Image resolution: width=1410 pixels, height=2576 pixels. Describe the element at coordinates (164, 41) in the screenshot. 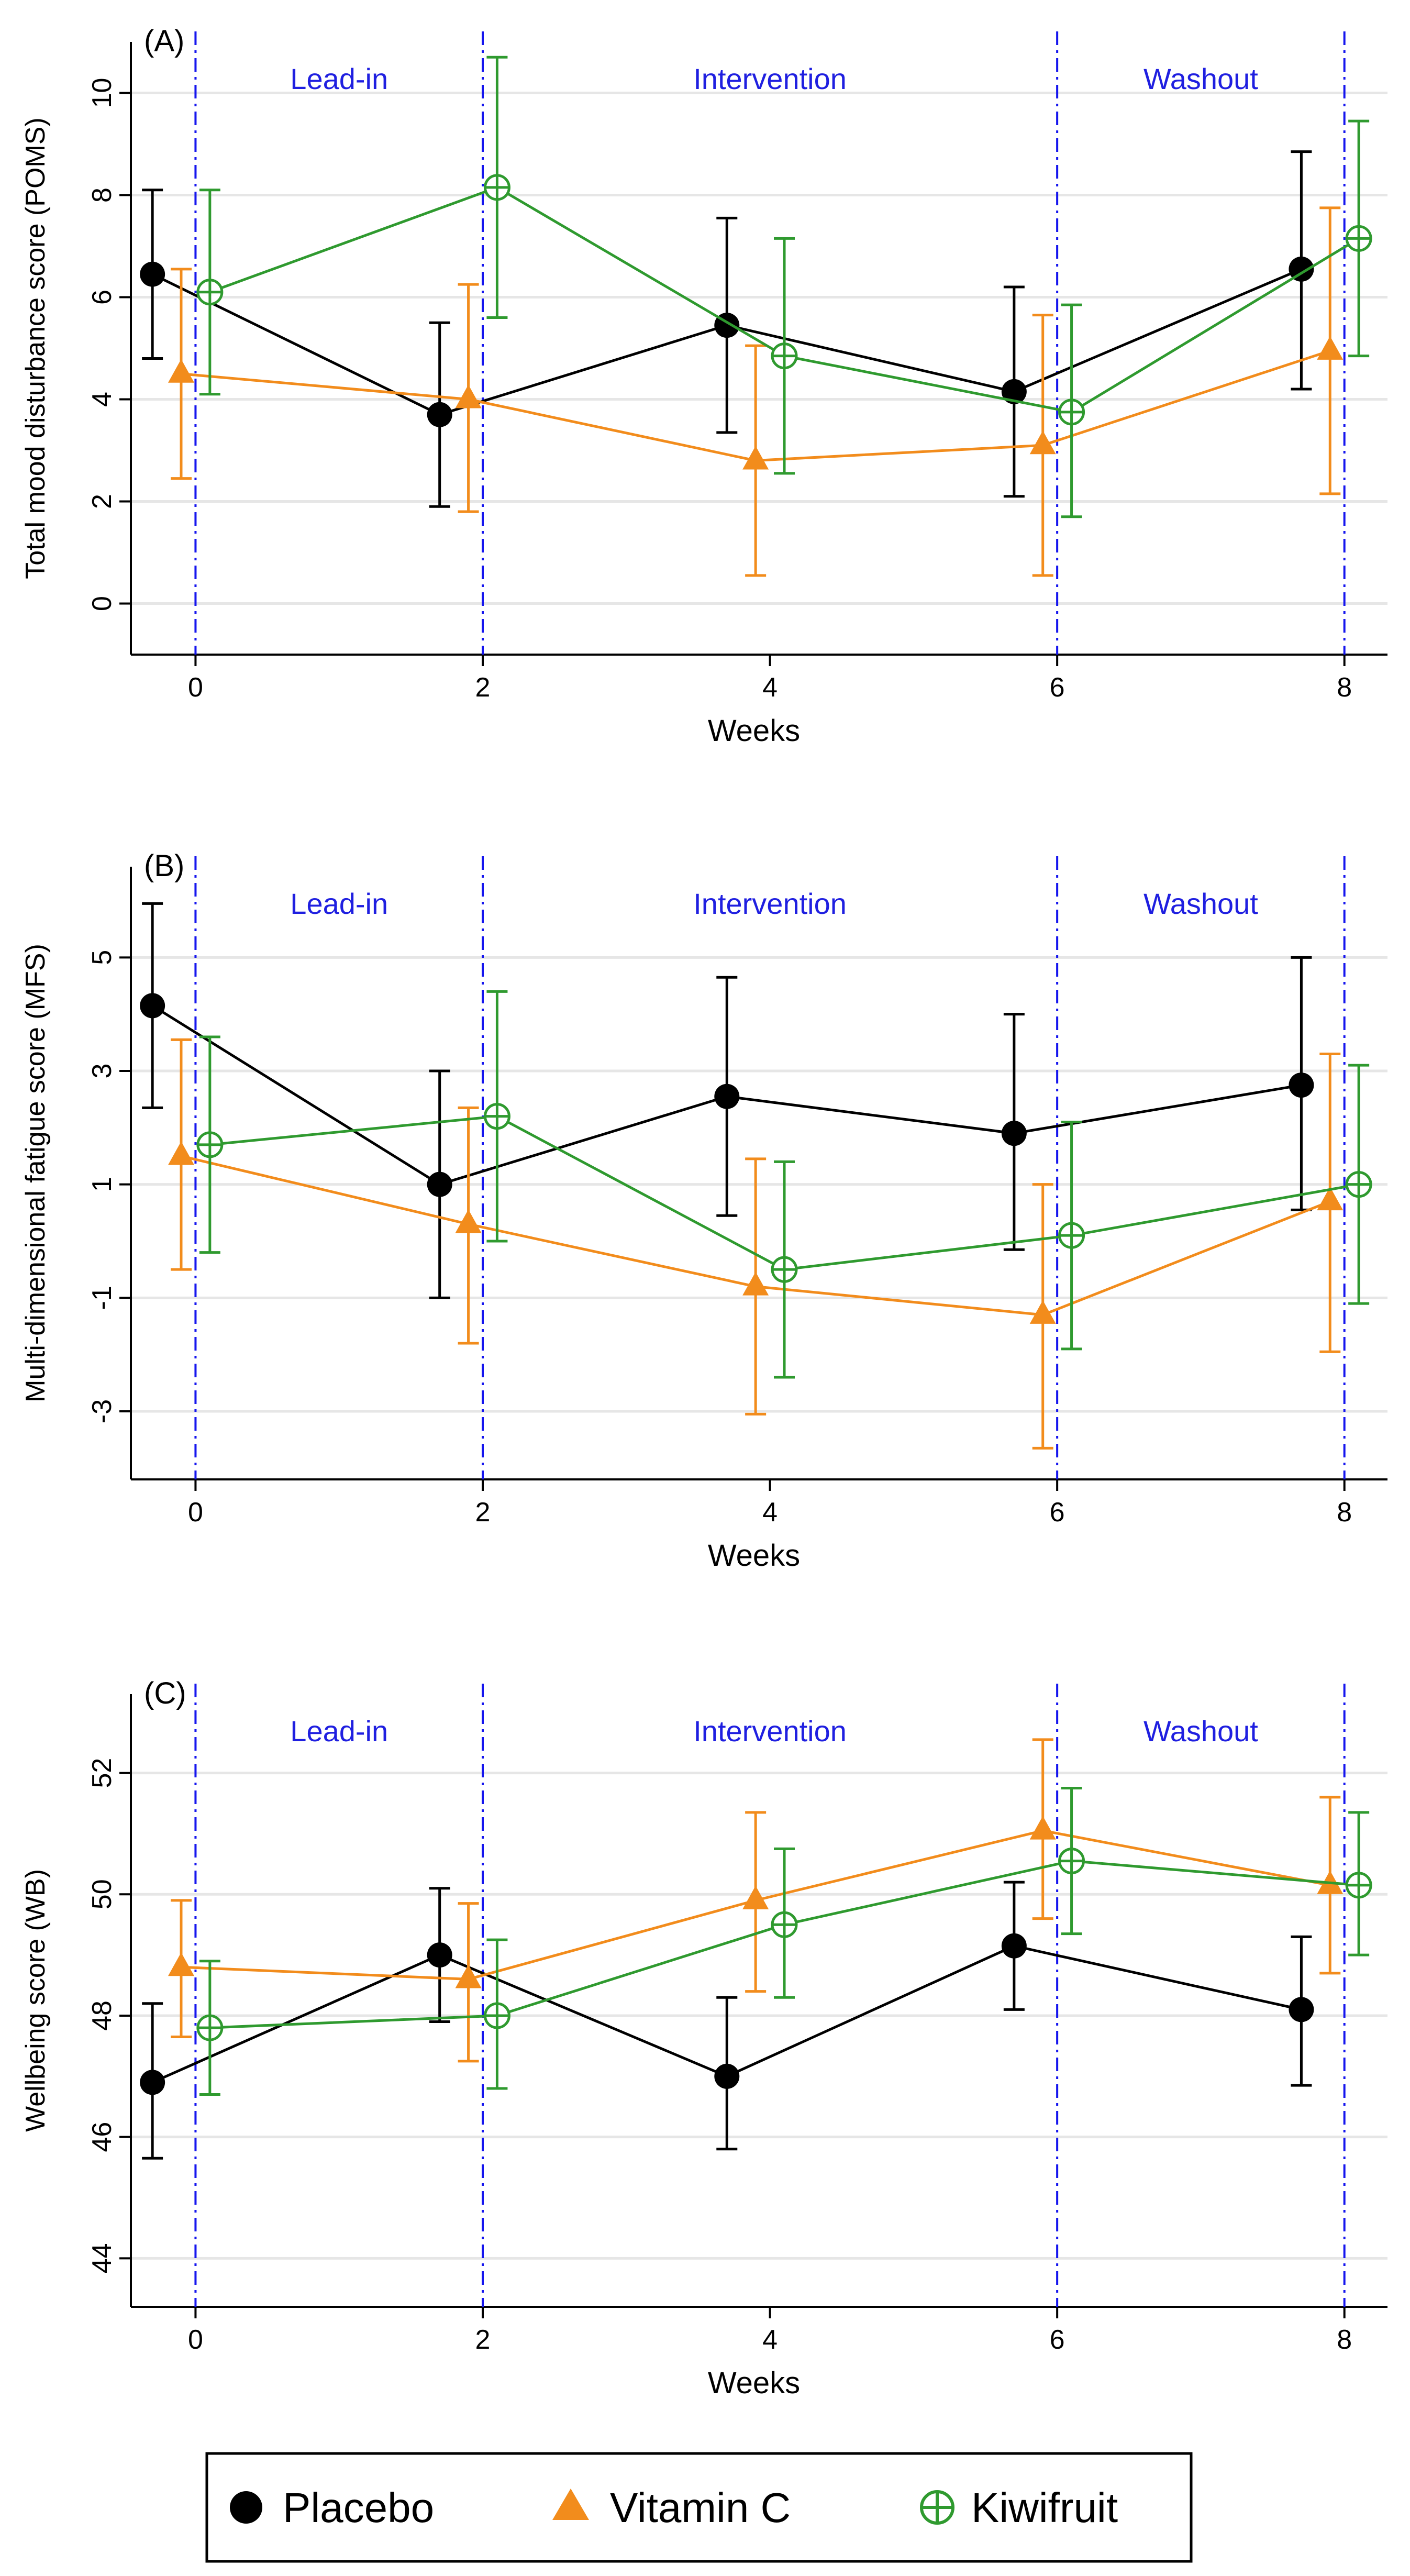

I see `panel-label: (A)` at that location.